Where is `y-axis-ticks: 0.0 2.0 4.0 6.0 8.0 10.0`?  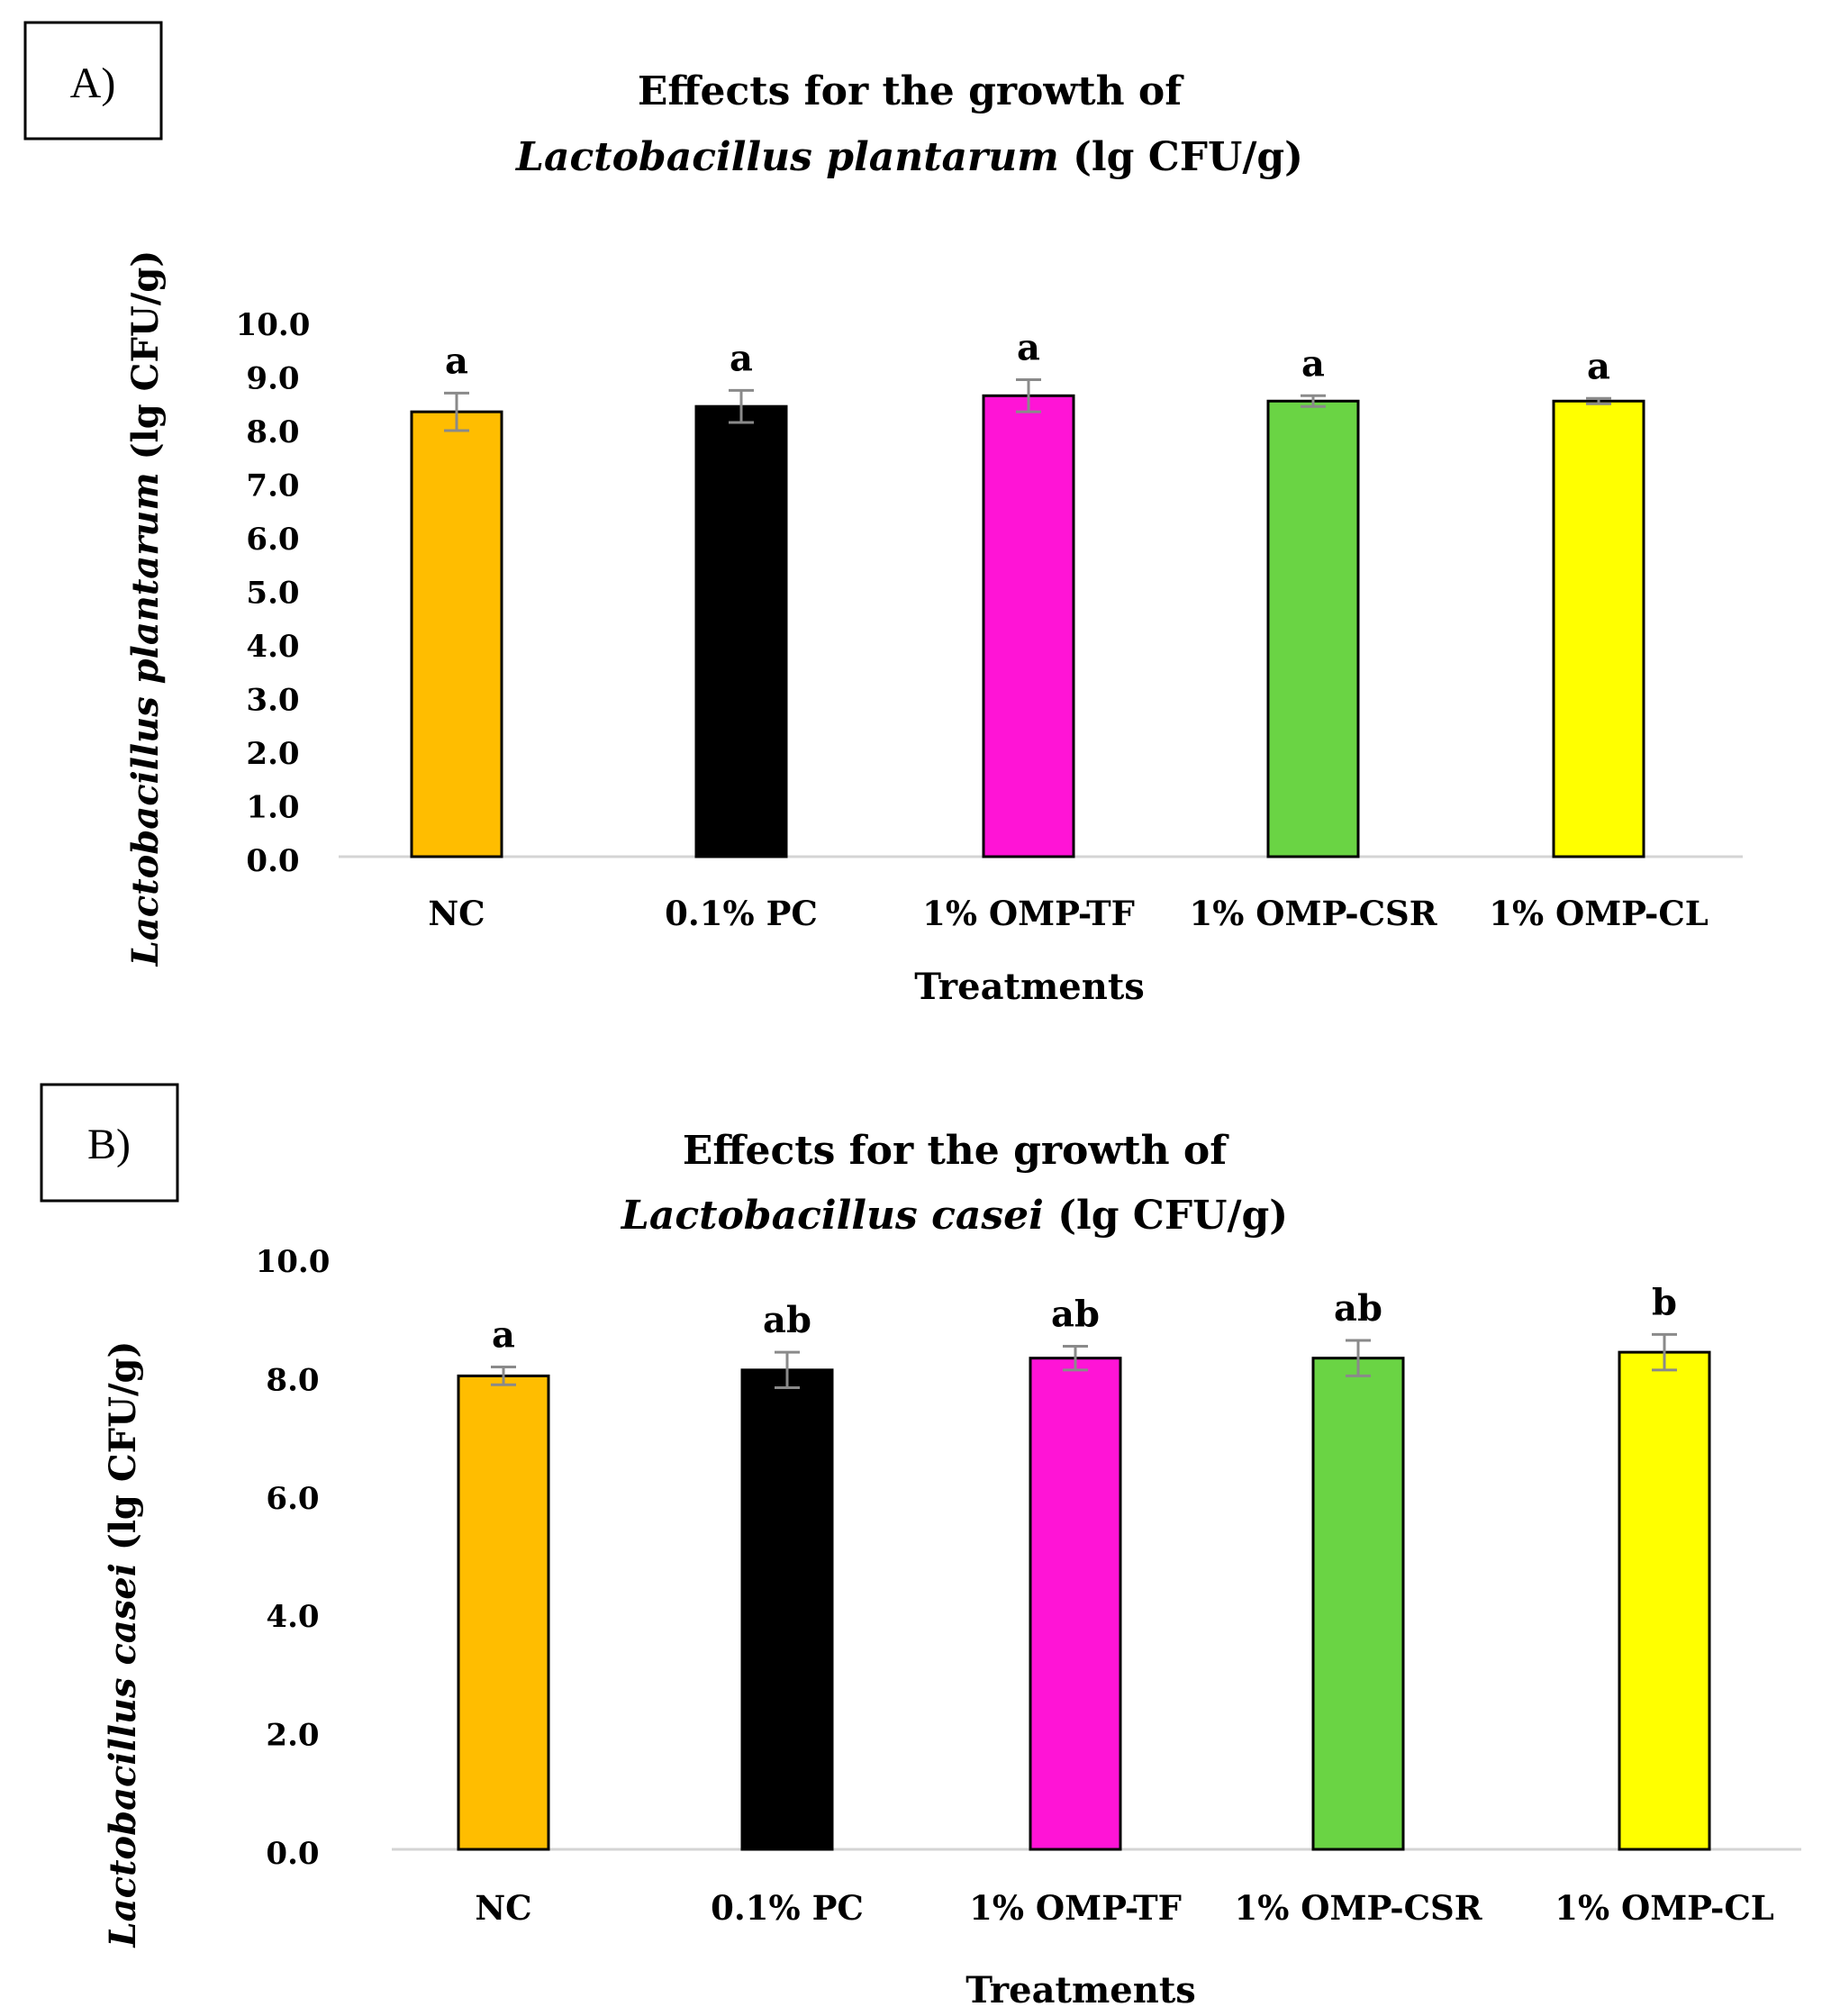 y-axis-ticks: 0.0 2.0 4.0 6.0 8.0 10.0 is located at coordinates (293, 1558).